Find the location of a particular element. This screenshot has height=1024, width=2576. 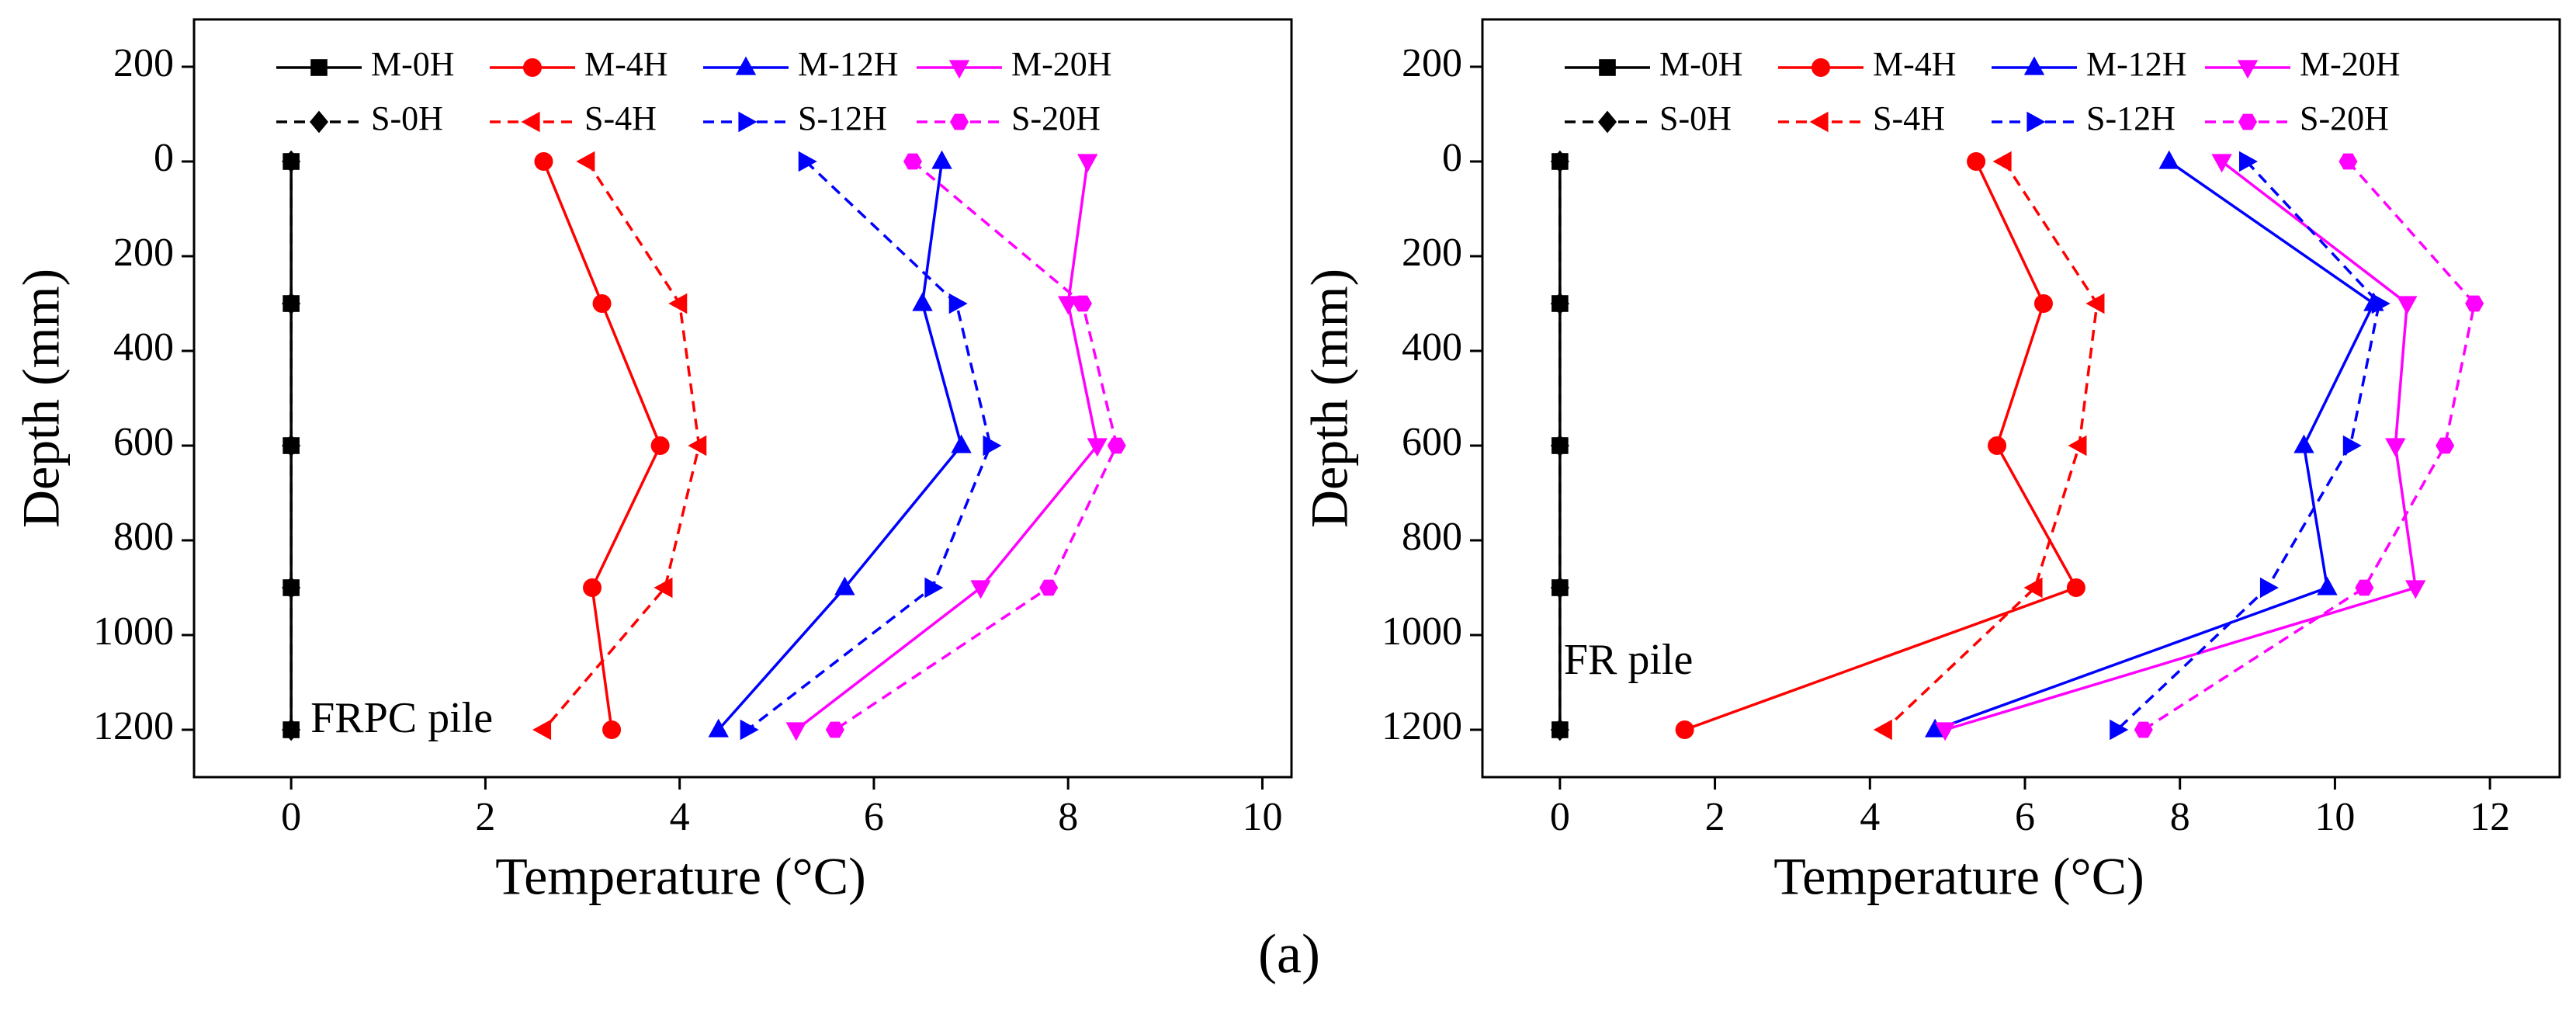

caption: (a) is located at coordinates (1289, 954).